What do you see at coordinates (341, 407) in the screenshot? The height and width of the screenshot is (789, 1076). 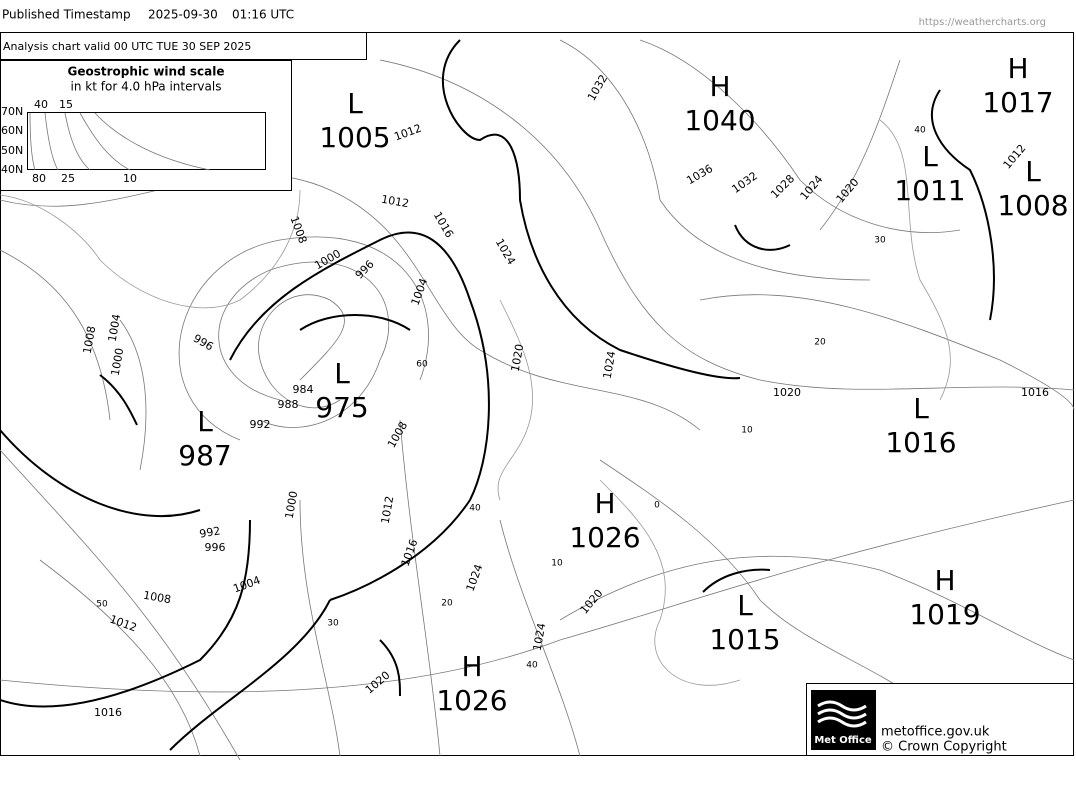 I see `center-pressure: 975` at bounding box center [341, 407].